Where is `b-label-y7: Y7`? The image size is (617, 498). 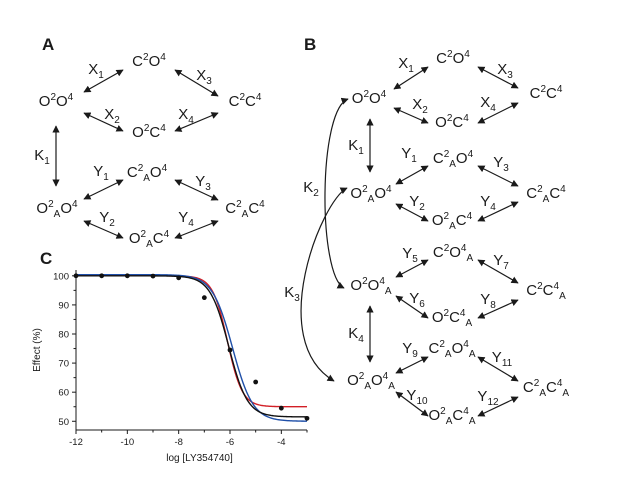 b-label-y7: Y7 is located at coordinates (501, 262).